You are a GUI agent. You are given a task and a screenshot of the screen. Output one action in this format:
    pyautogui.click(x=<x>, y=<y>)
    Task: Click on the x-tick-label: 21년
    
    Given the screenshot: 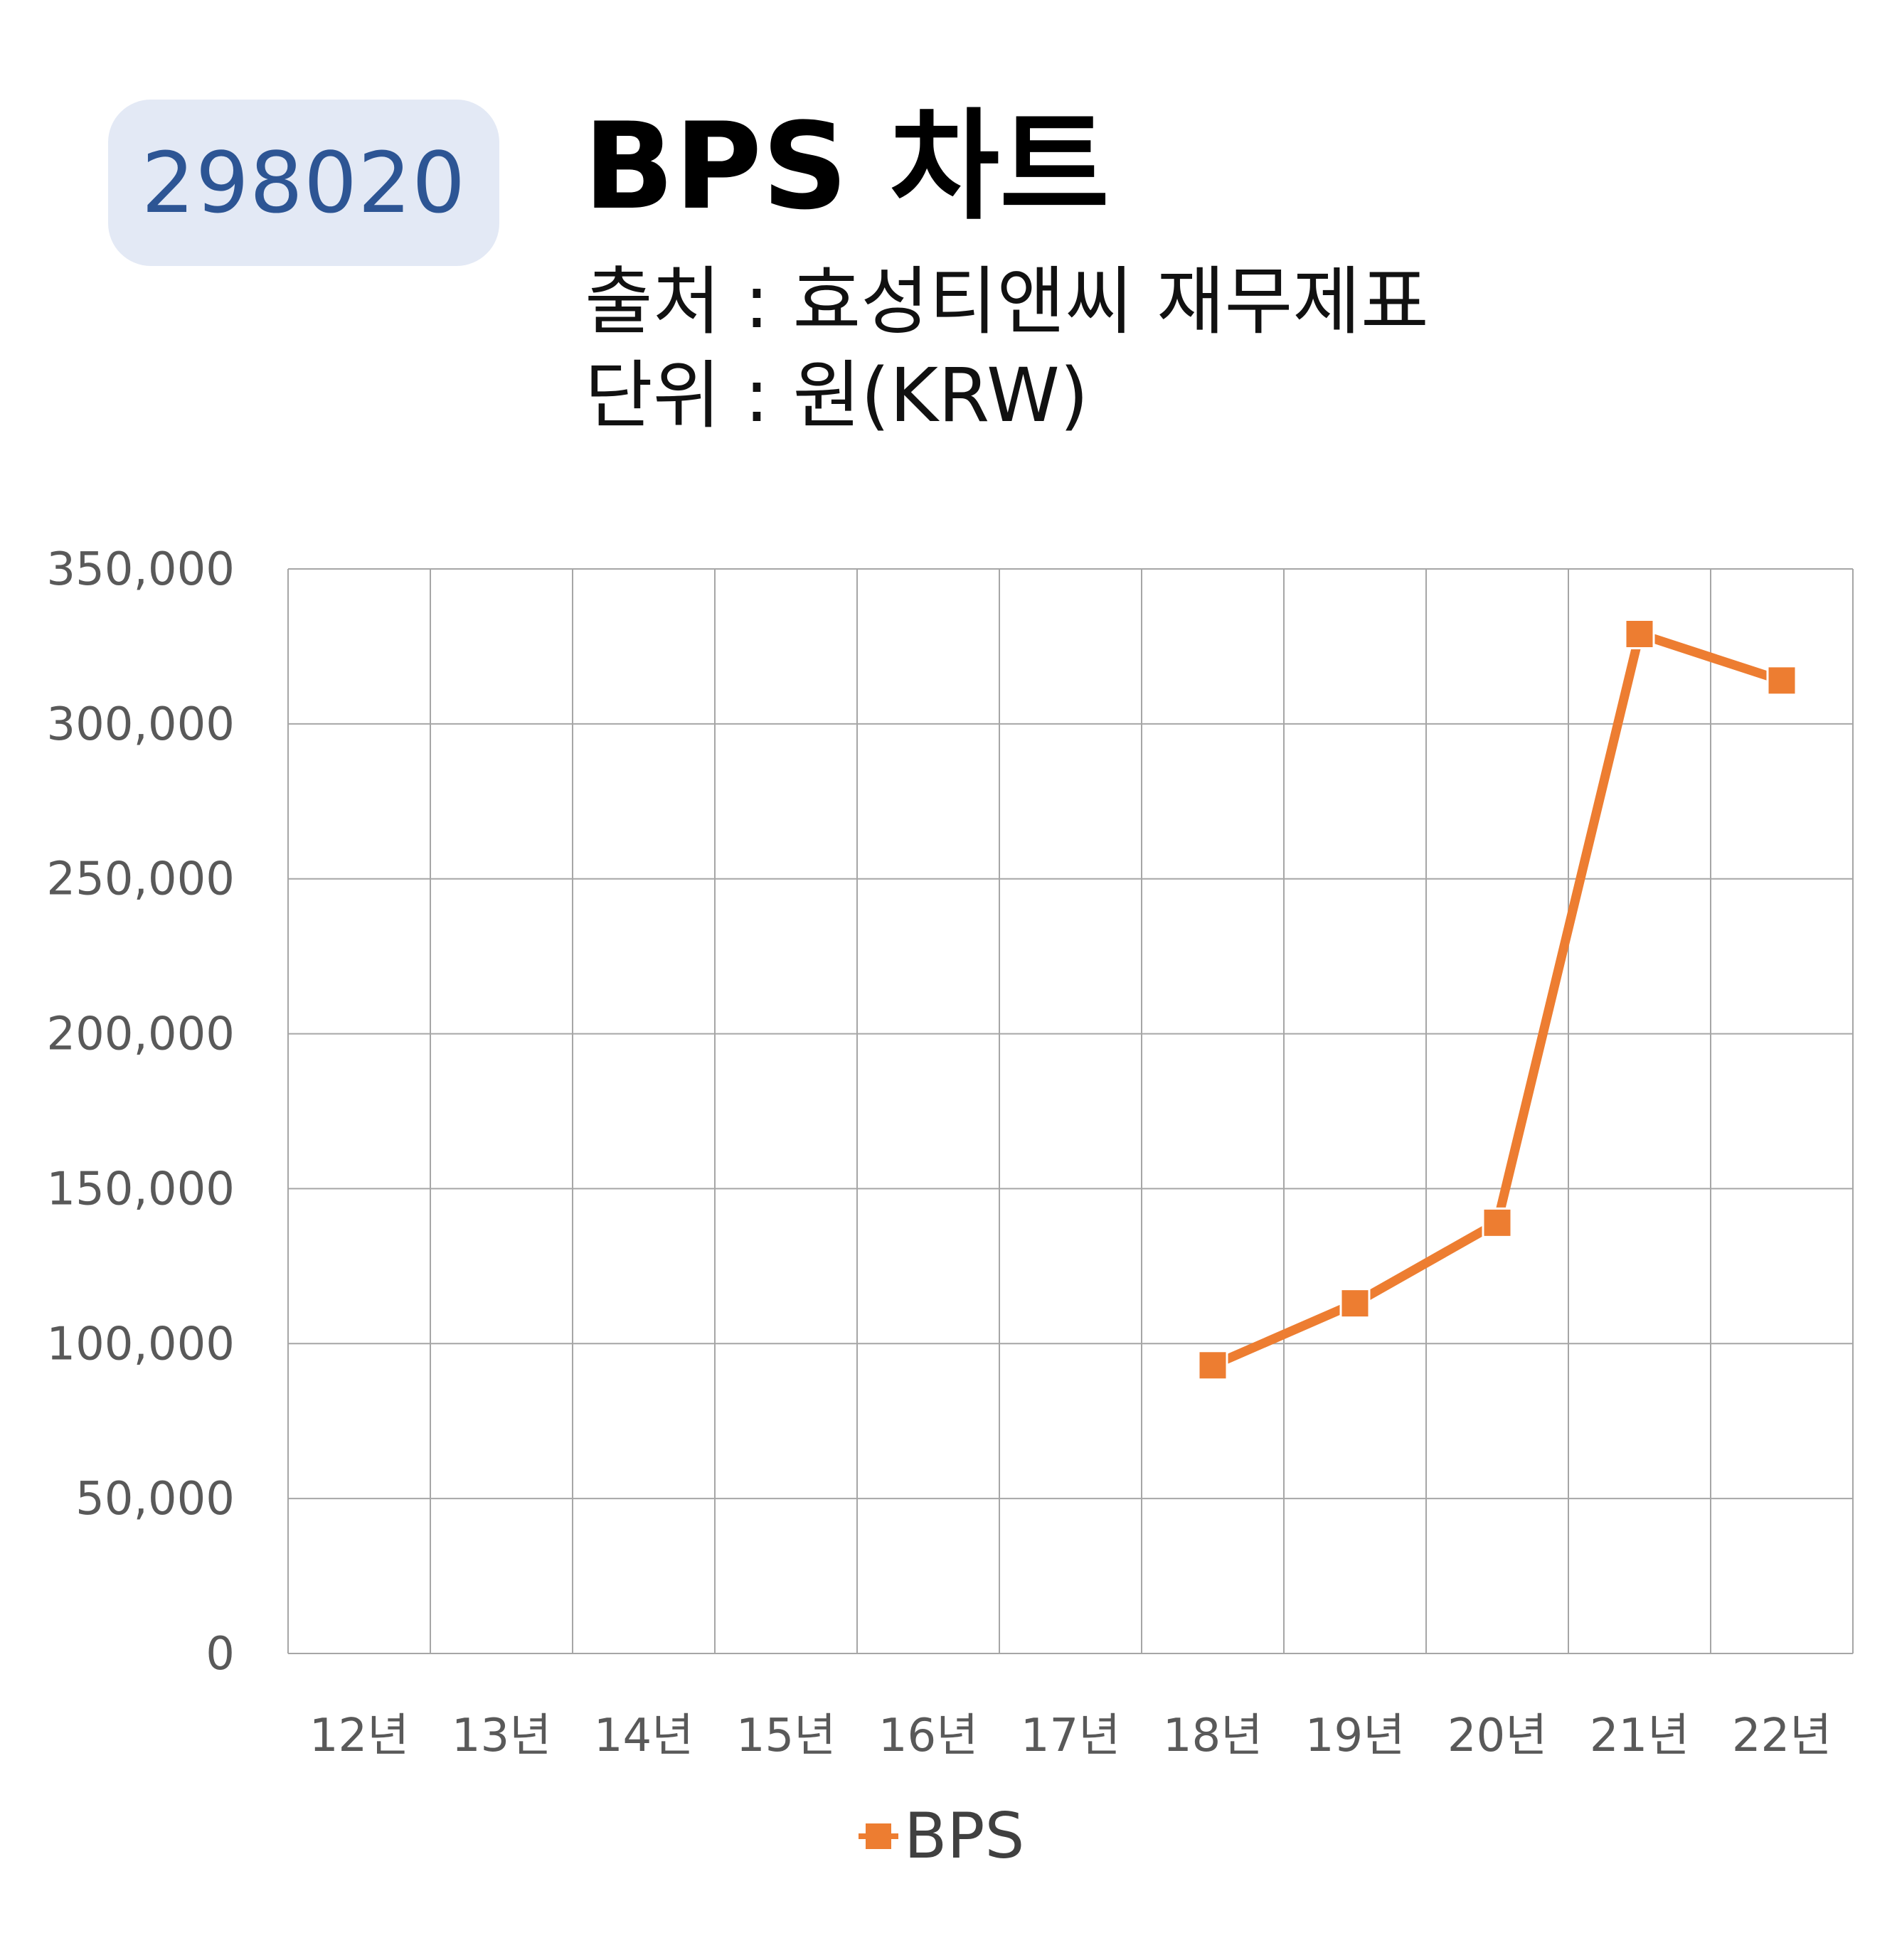 What is the action you would take?
    pyautogui.click(x=1640, y=1736)
    